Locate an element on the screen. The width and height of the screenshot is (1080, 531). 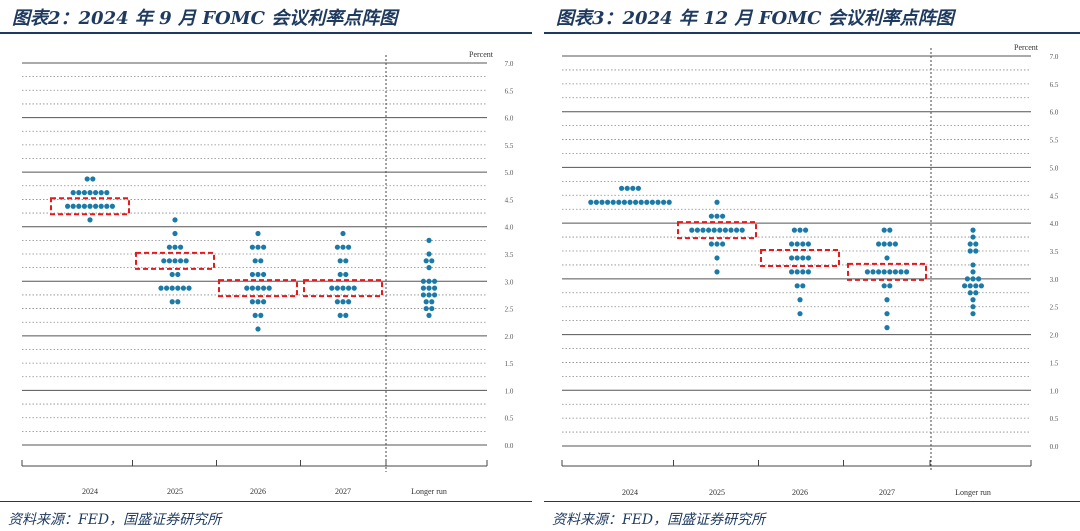
y-axis-label: Percent is located at coordinates (481, 54).